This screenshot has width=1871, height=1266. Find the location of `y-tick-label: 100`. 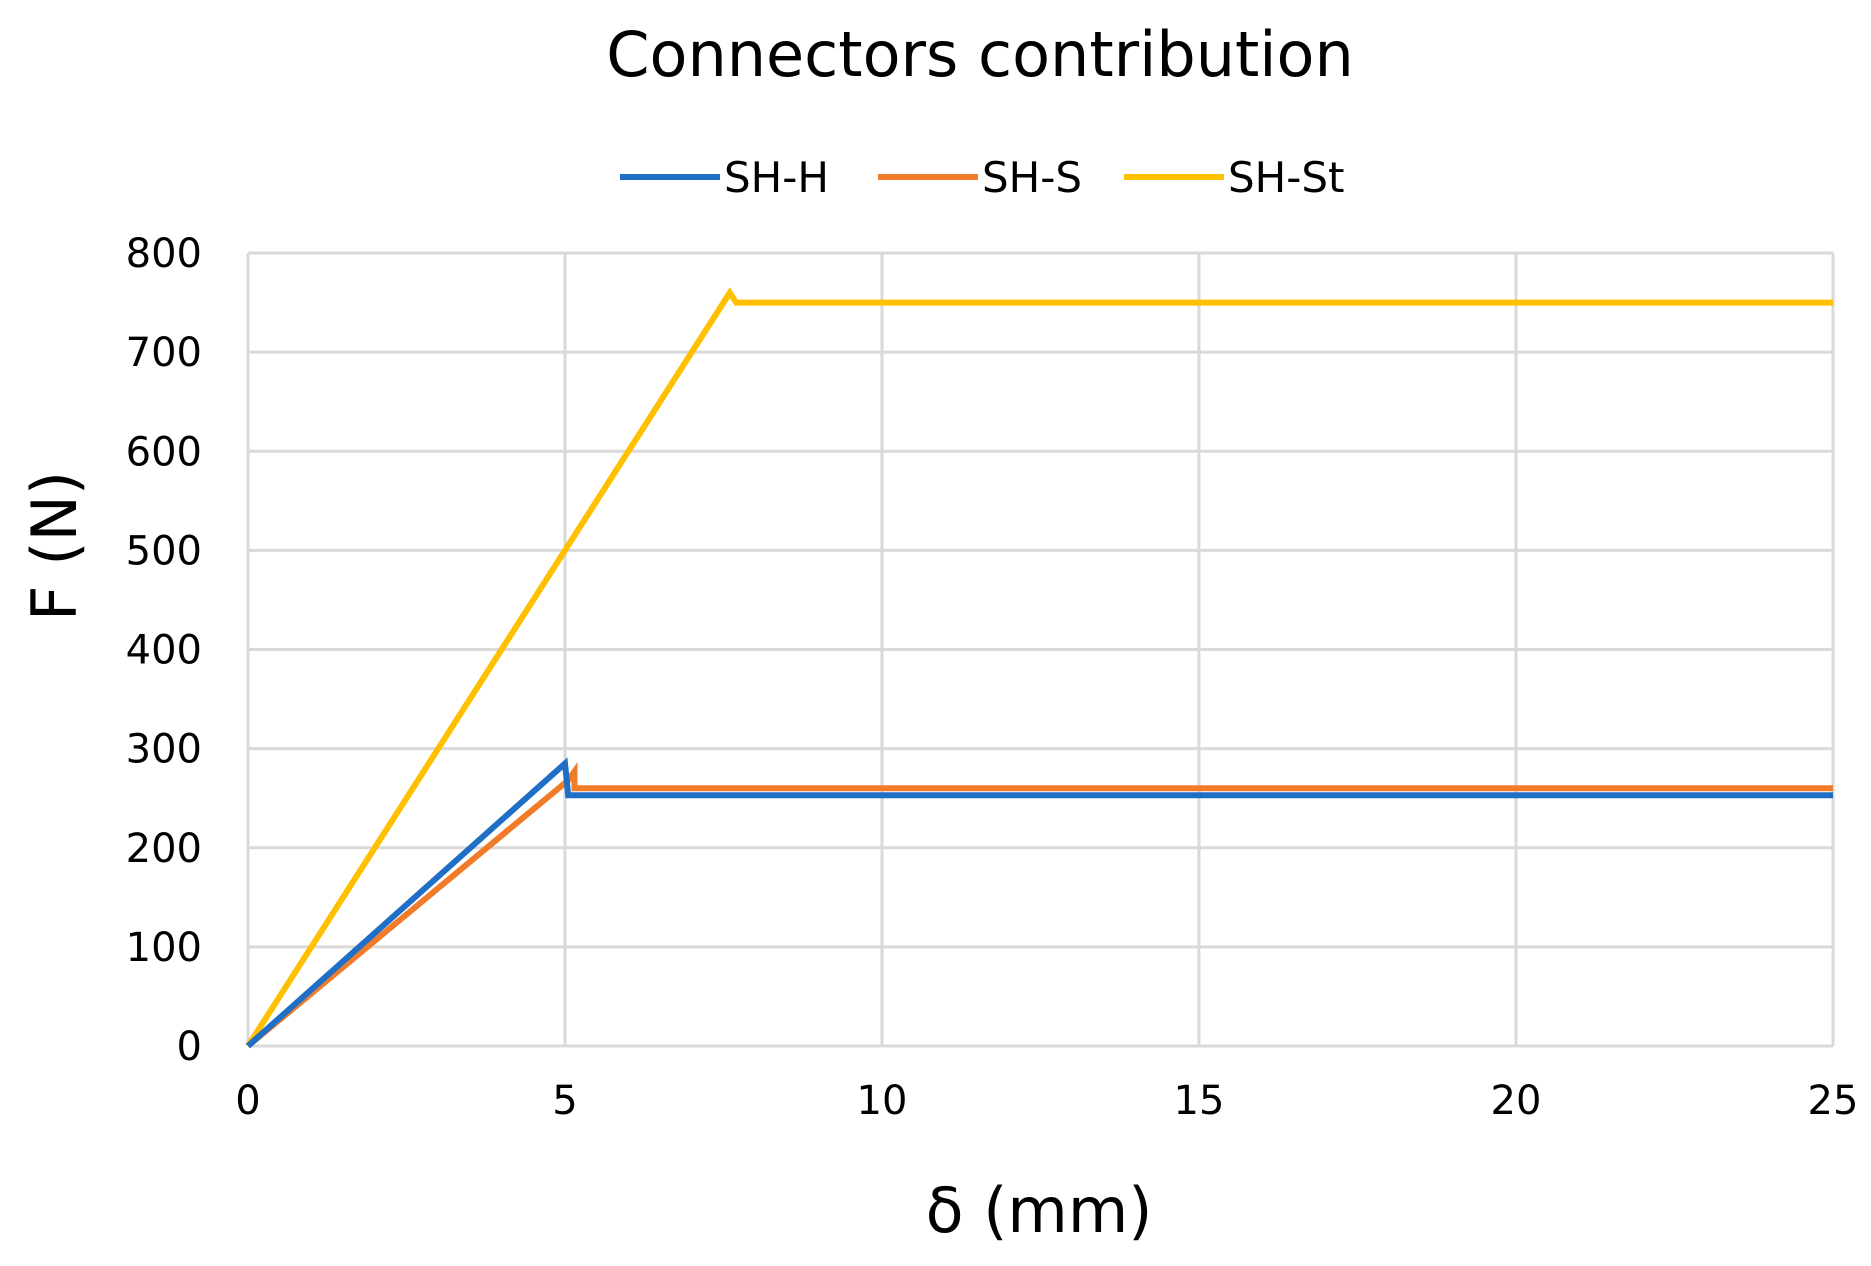

y-tick-label: 100 is located at coordinates (164, 948).